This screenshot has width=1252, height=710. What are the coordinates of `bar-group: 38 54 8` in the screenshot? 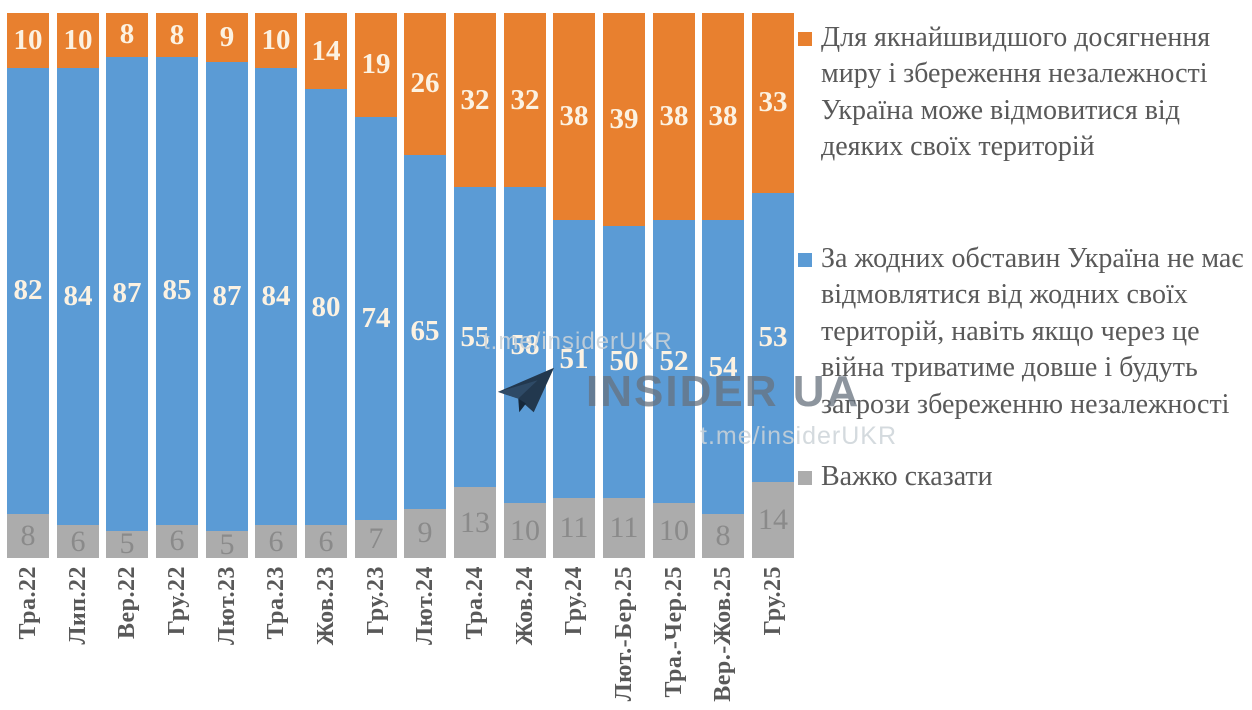 It's located at (723, 285).